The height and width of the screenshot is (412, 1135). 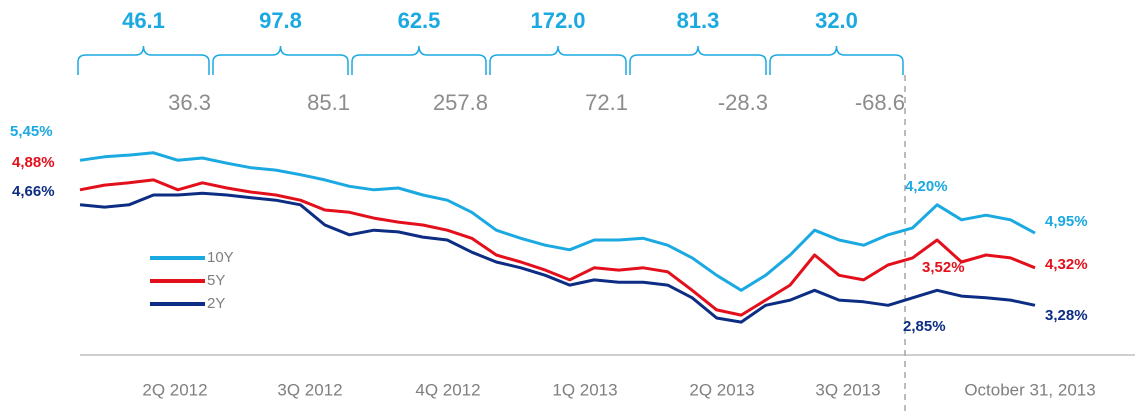 What do you see at coordinates (584, 389) in the screenshot?
I see `x-tick-label: 1Q 2013` at bounding box center [584, 389].